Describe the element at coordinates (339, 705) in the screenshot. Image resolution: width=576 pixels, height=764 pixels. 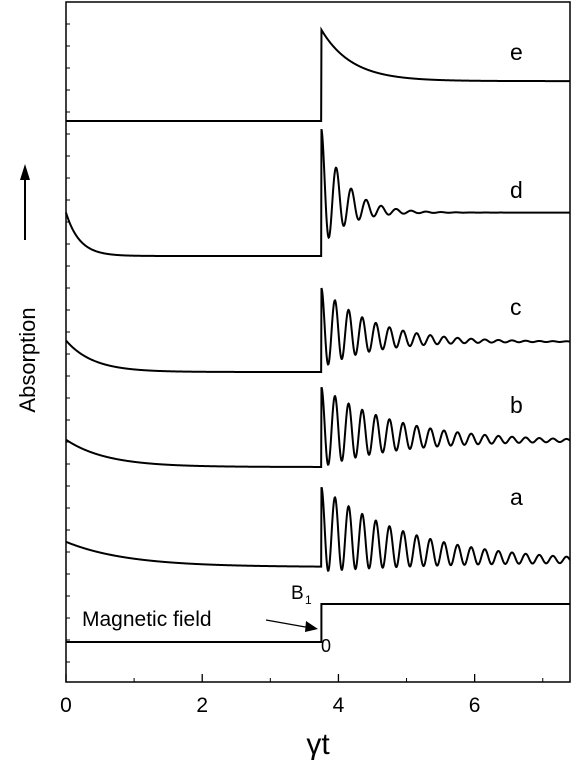
I see `x-tick-label: 4` at that location.